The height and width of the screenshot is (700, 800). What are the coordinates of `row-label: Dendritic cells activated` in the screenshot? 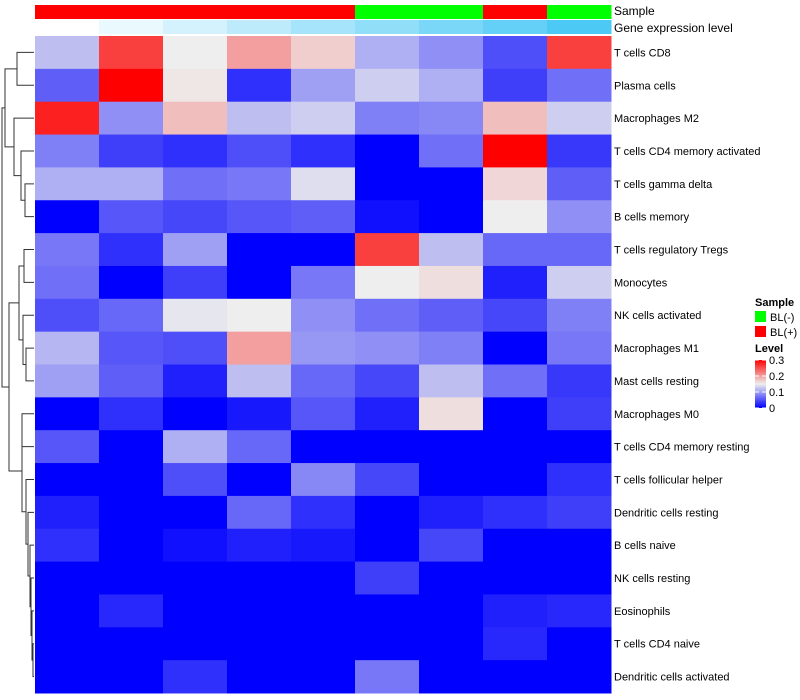 It's located at (672, 678).